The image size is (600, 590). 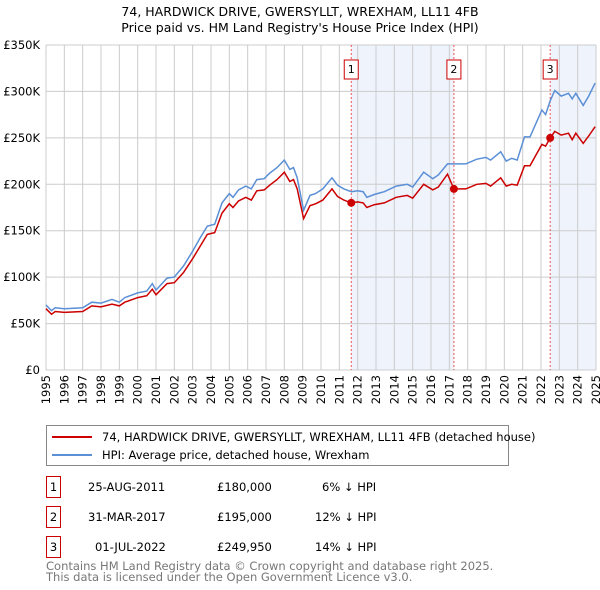 What do you see at coordinates (431, 389) in the screenshot?
I see `x-tick-label: 2016` at bounding box center [431, 389].